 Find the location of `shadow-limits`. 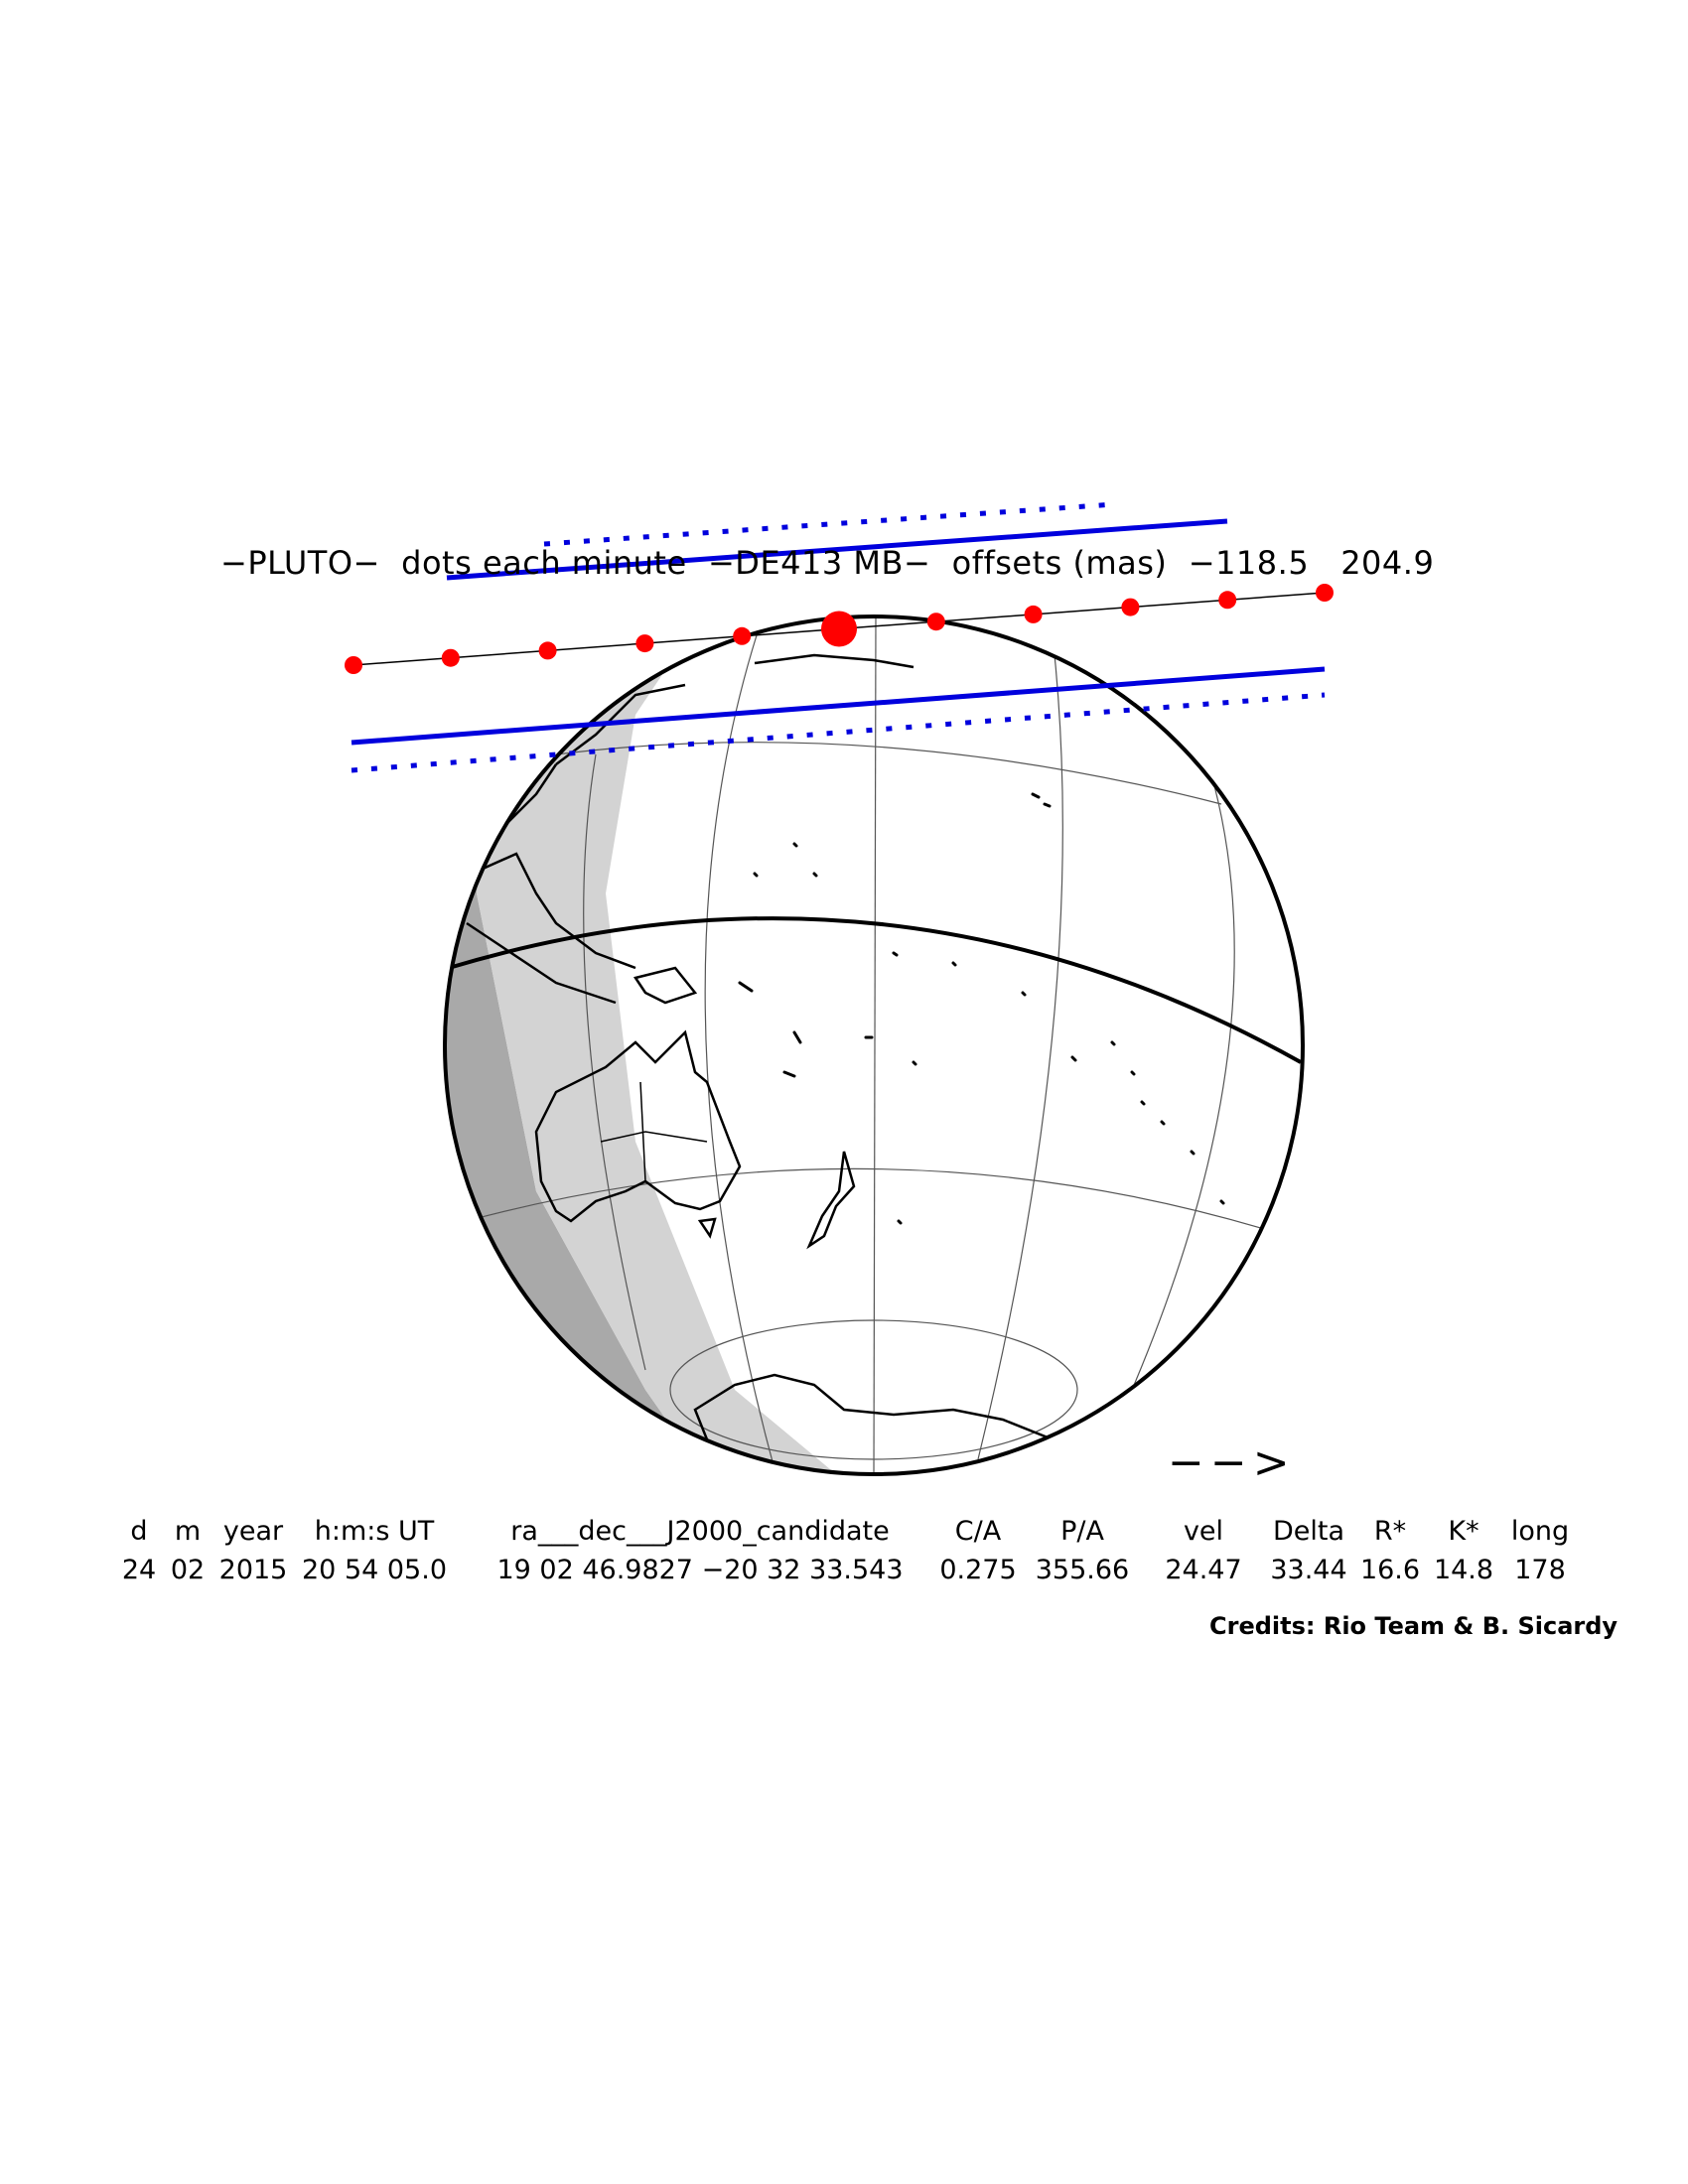

shadow-limits is located at coordinates (838, 637).